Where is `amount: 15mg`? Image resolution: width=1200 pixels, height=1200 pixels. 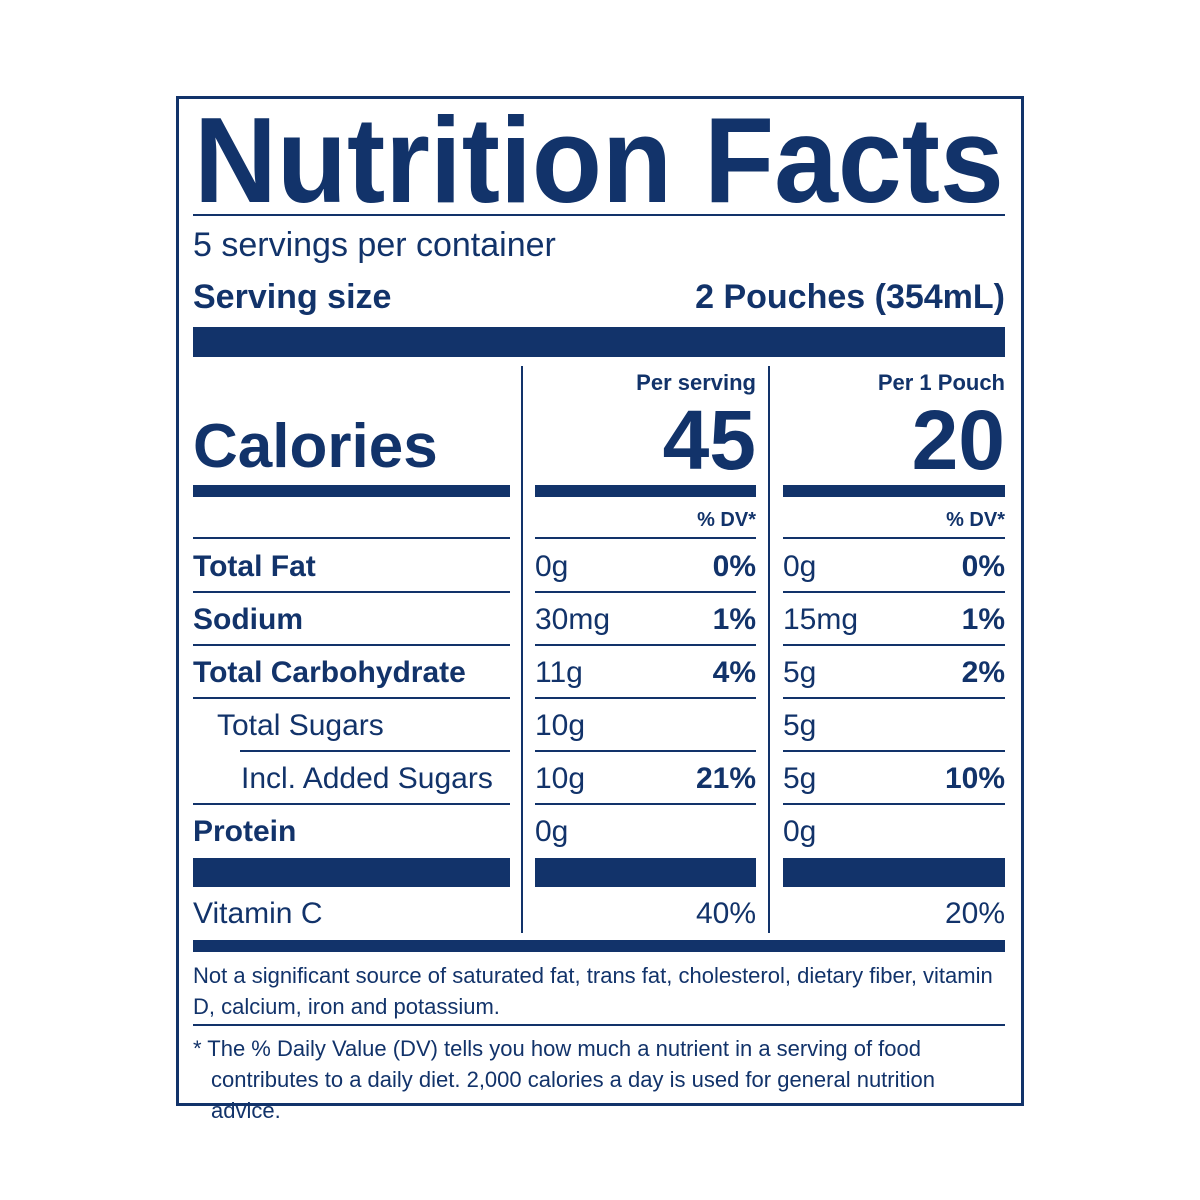 amount: 15mg is located at coordinates (821, 619).